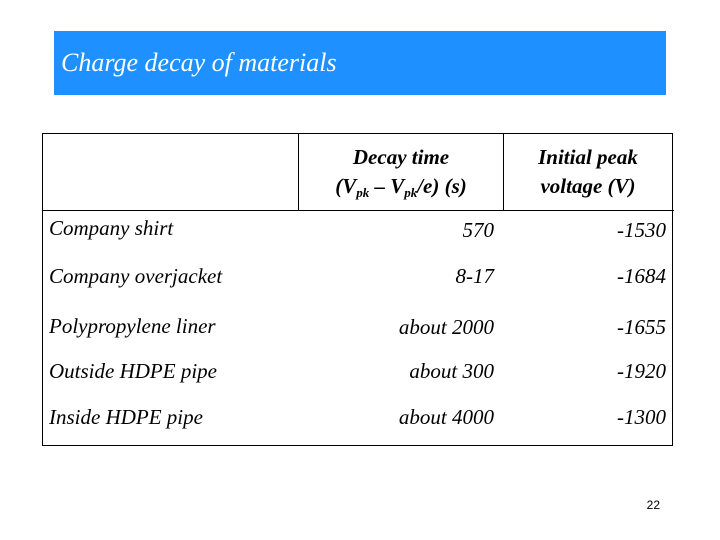 The height and width of the screenshot is (540, 720). Describe the element at coordinates (588, 186) in the screenshot. I see `header-voltage-line2: voltage (V)` at that location.